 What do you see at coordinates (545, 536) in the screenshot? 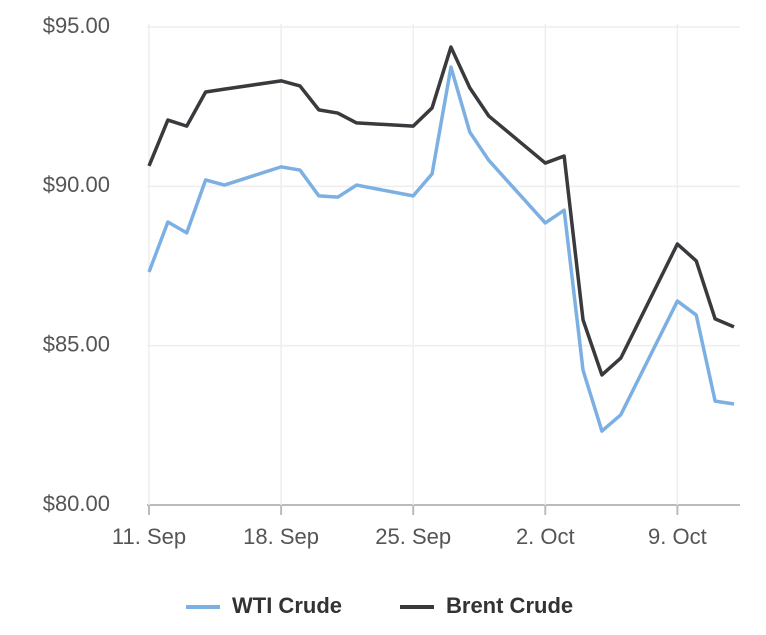
I see `x-tick-label: 2. Oct` at bounding box center [545, 536].